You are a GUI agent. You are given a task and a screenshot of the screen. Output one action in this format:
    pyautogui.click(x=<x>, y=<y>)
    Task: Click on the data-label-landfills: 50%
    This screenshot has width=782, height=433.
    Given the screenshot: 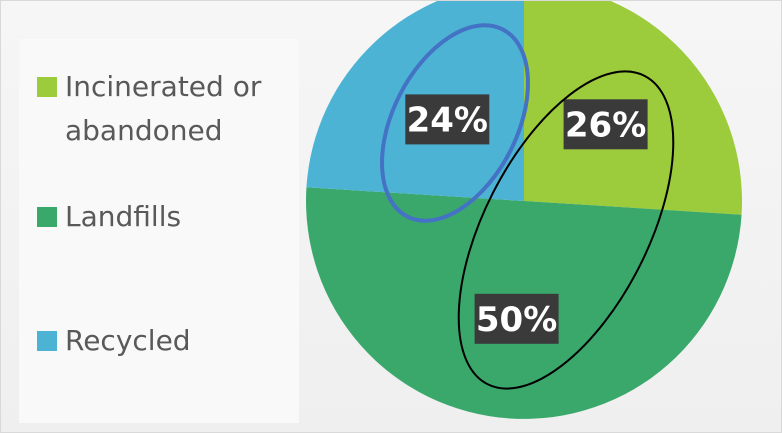 What is the action you would take?
    pyautogui.click(x=516, y=318)
    